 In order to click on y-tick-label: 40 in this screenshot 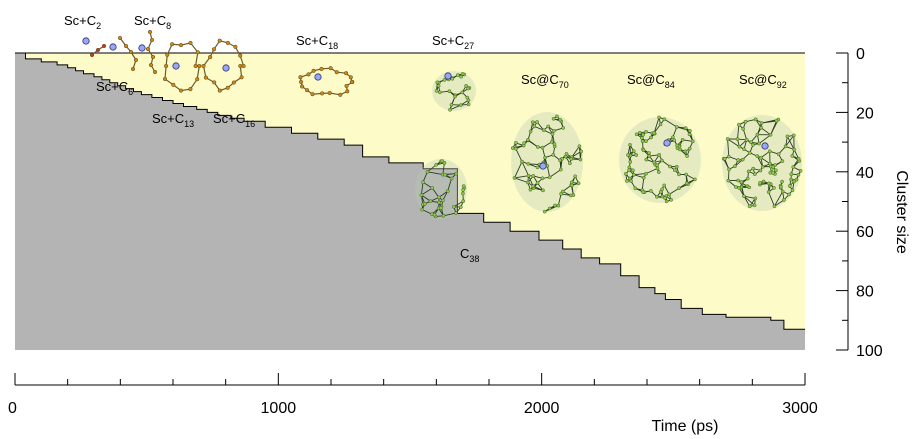, I will do `click(865, 173)`.